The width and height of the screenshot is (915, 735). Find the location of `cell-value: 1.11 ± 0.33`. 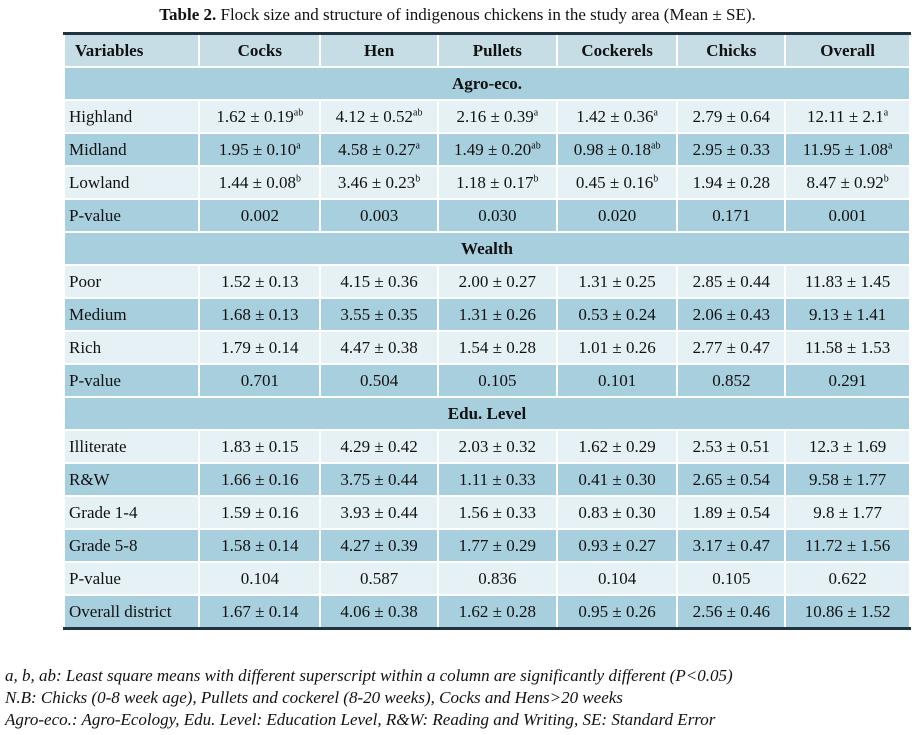

cell-value: 1.11 ± 0.33 is located at coordinates (497, 479).